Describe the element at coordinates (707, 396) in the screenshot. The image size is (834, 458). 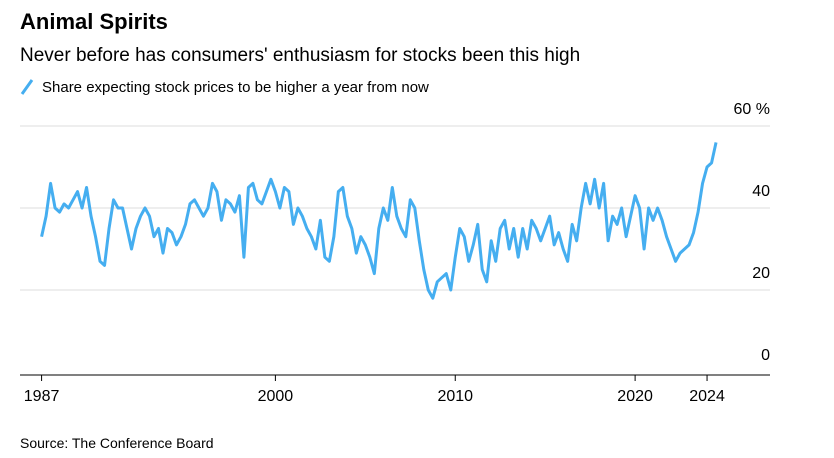
I see `x-tick-label: 2024` at that location.